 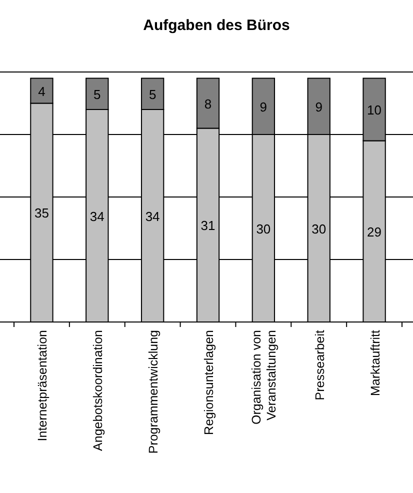 I want to click on chart-title: Aufgaben des Büros, so click(x=216, y=25).